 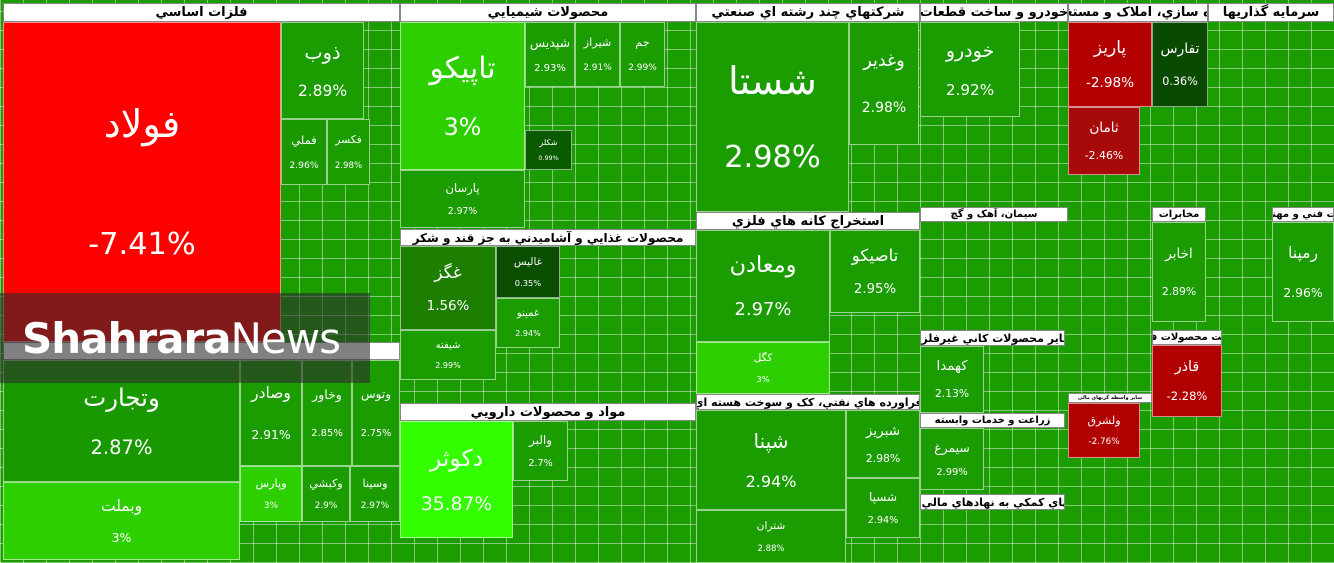 I want to click on stock-tile: کگل 3%, so click(x=763, y=368).